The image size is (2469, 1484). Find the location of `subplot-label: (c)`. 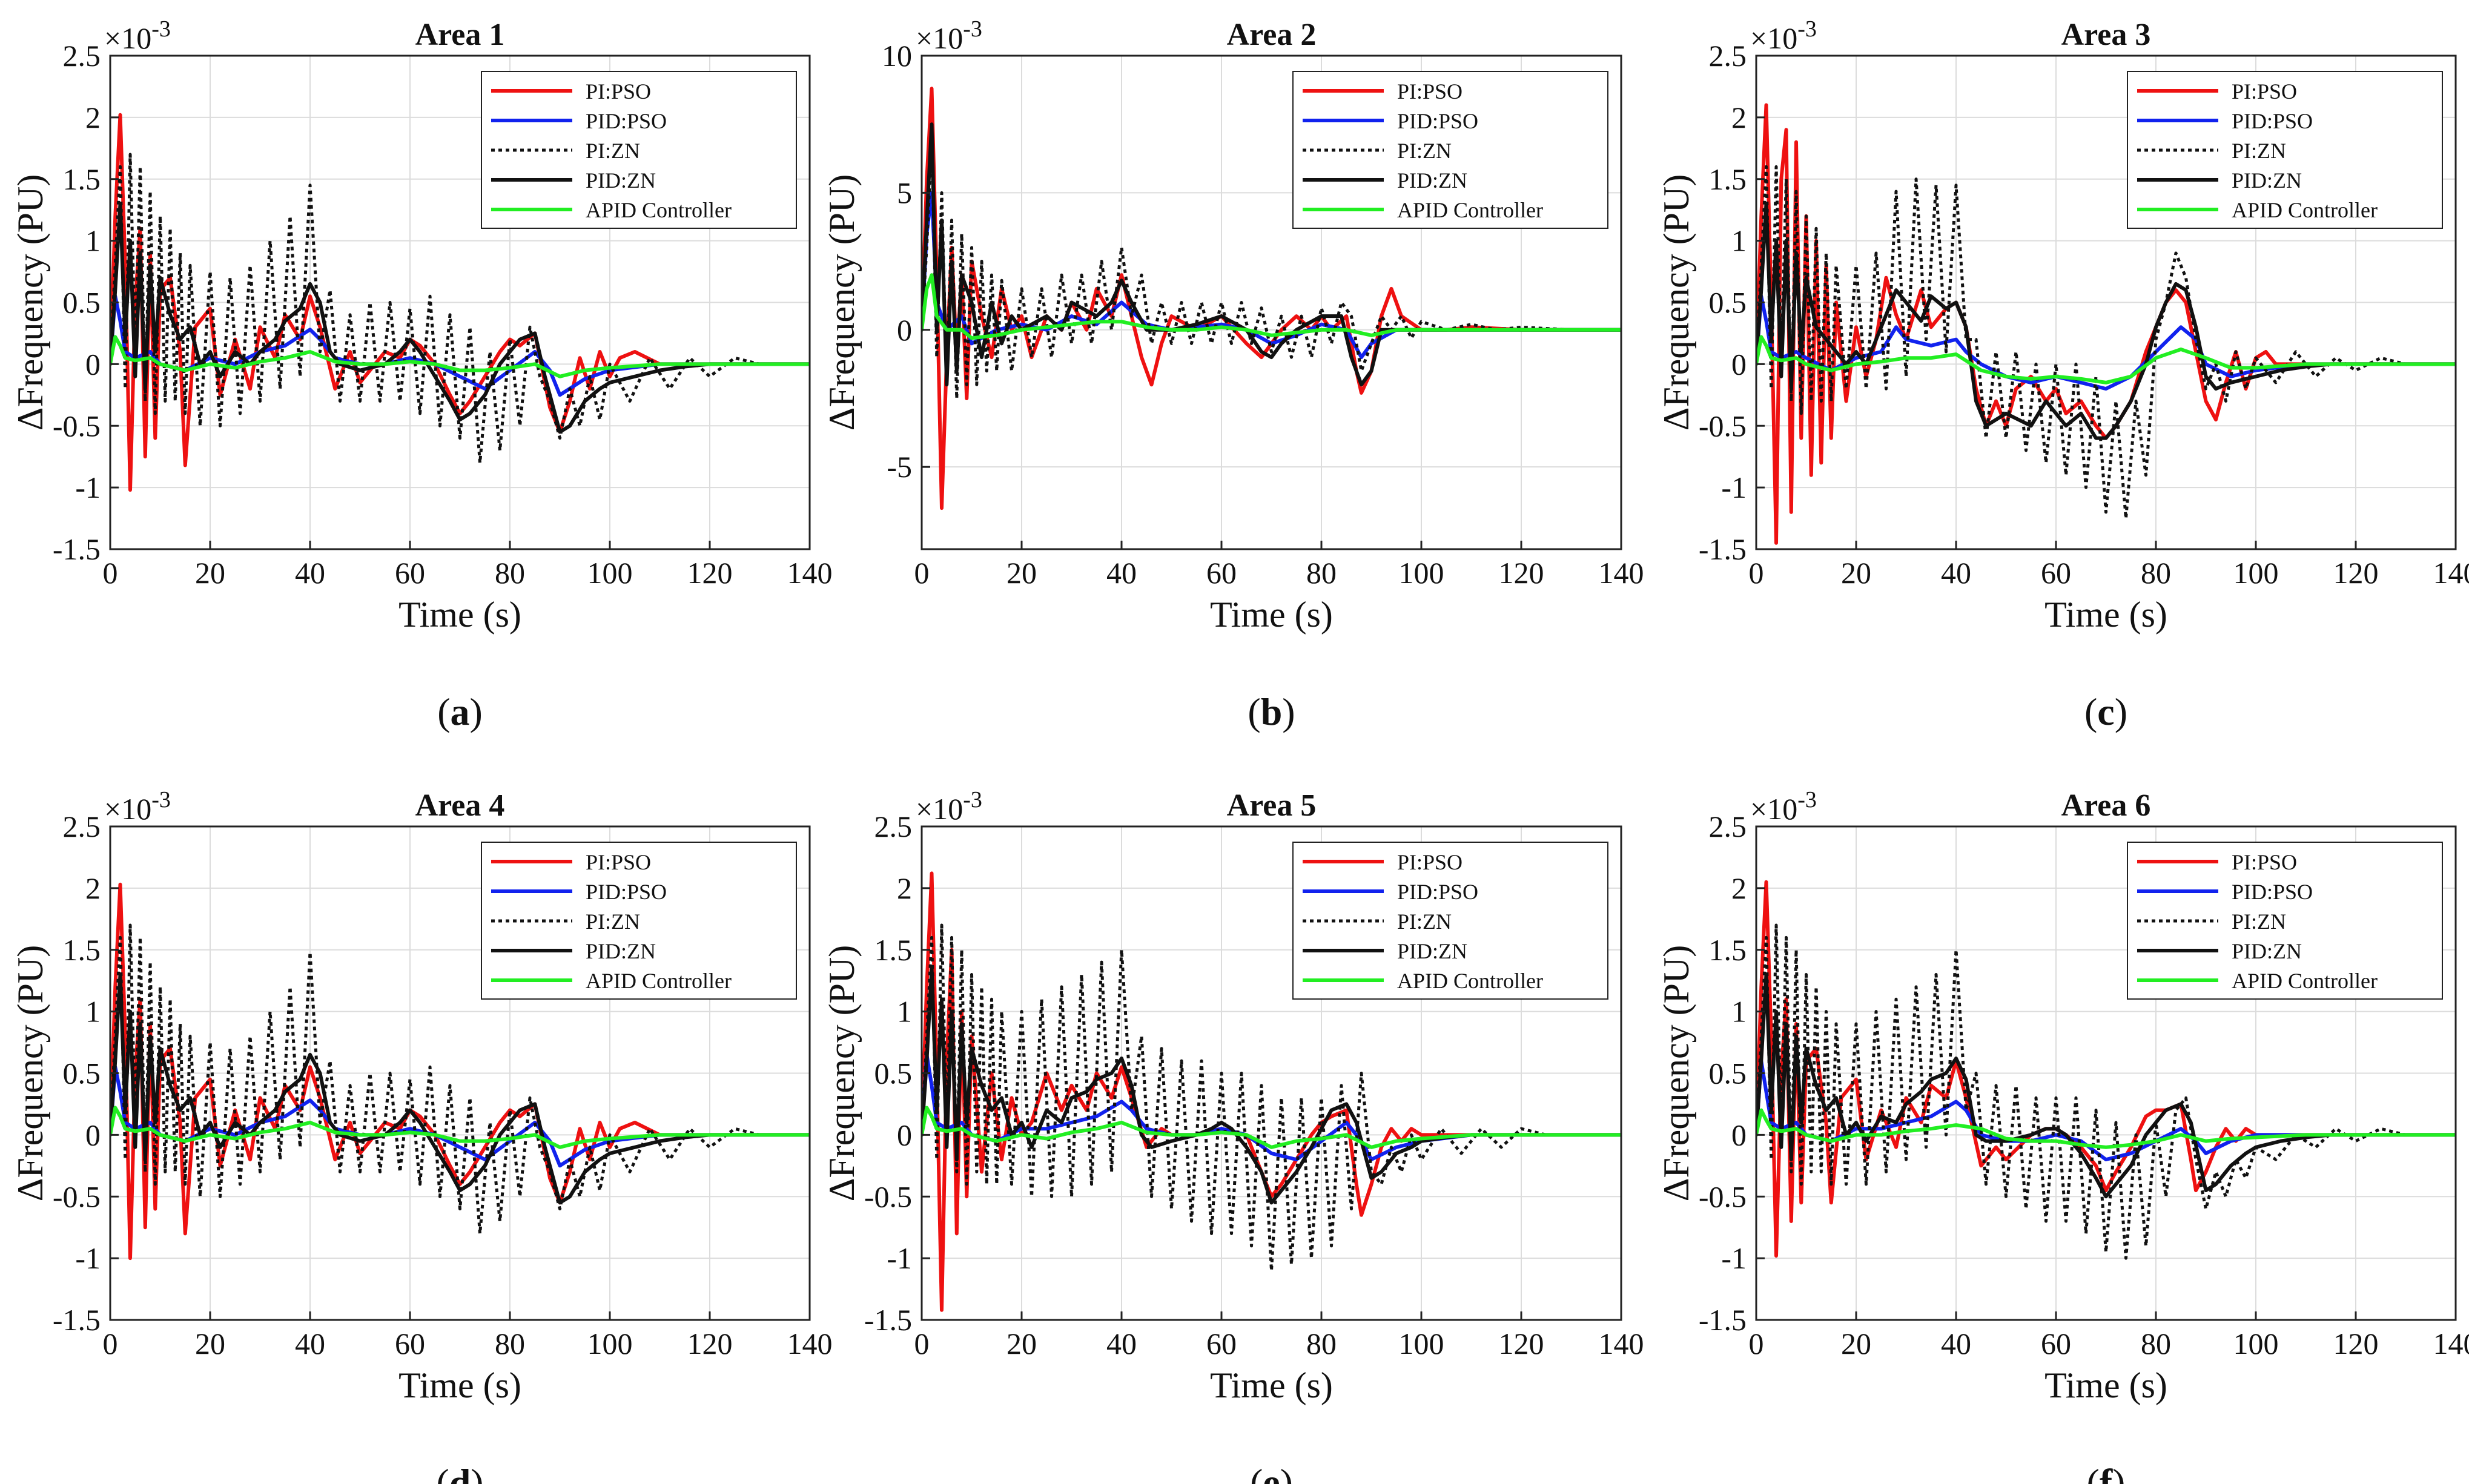

subplot-label: (c) is located at coordinates (2105, 712).